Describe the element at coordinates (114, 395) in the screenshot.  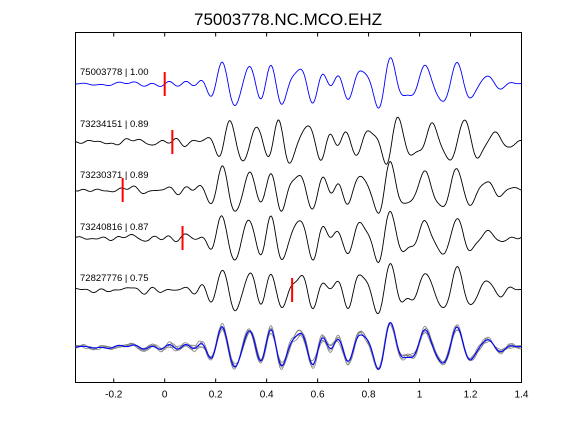
I see `x-tick-label: -0.2` at that location.